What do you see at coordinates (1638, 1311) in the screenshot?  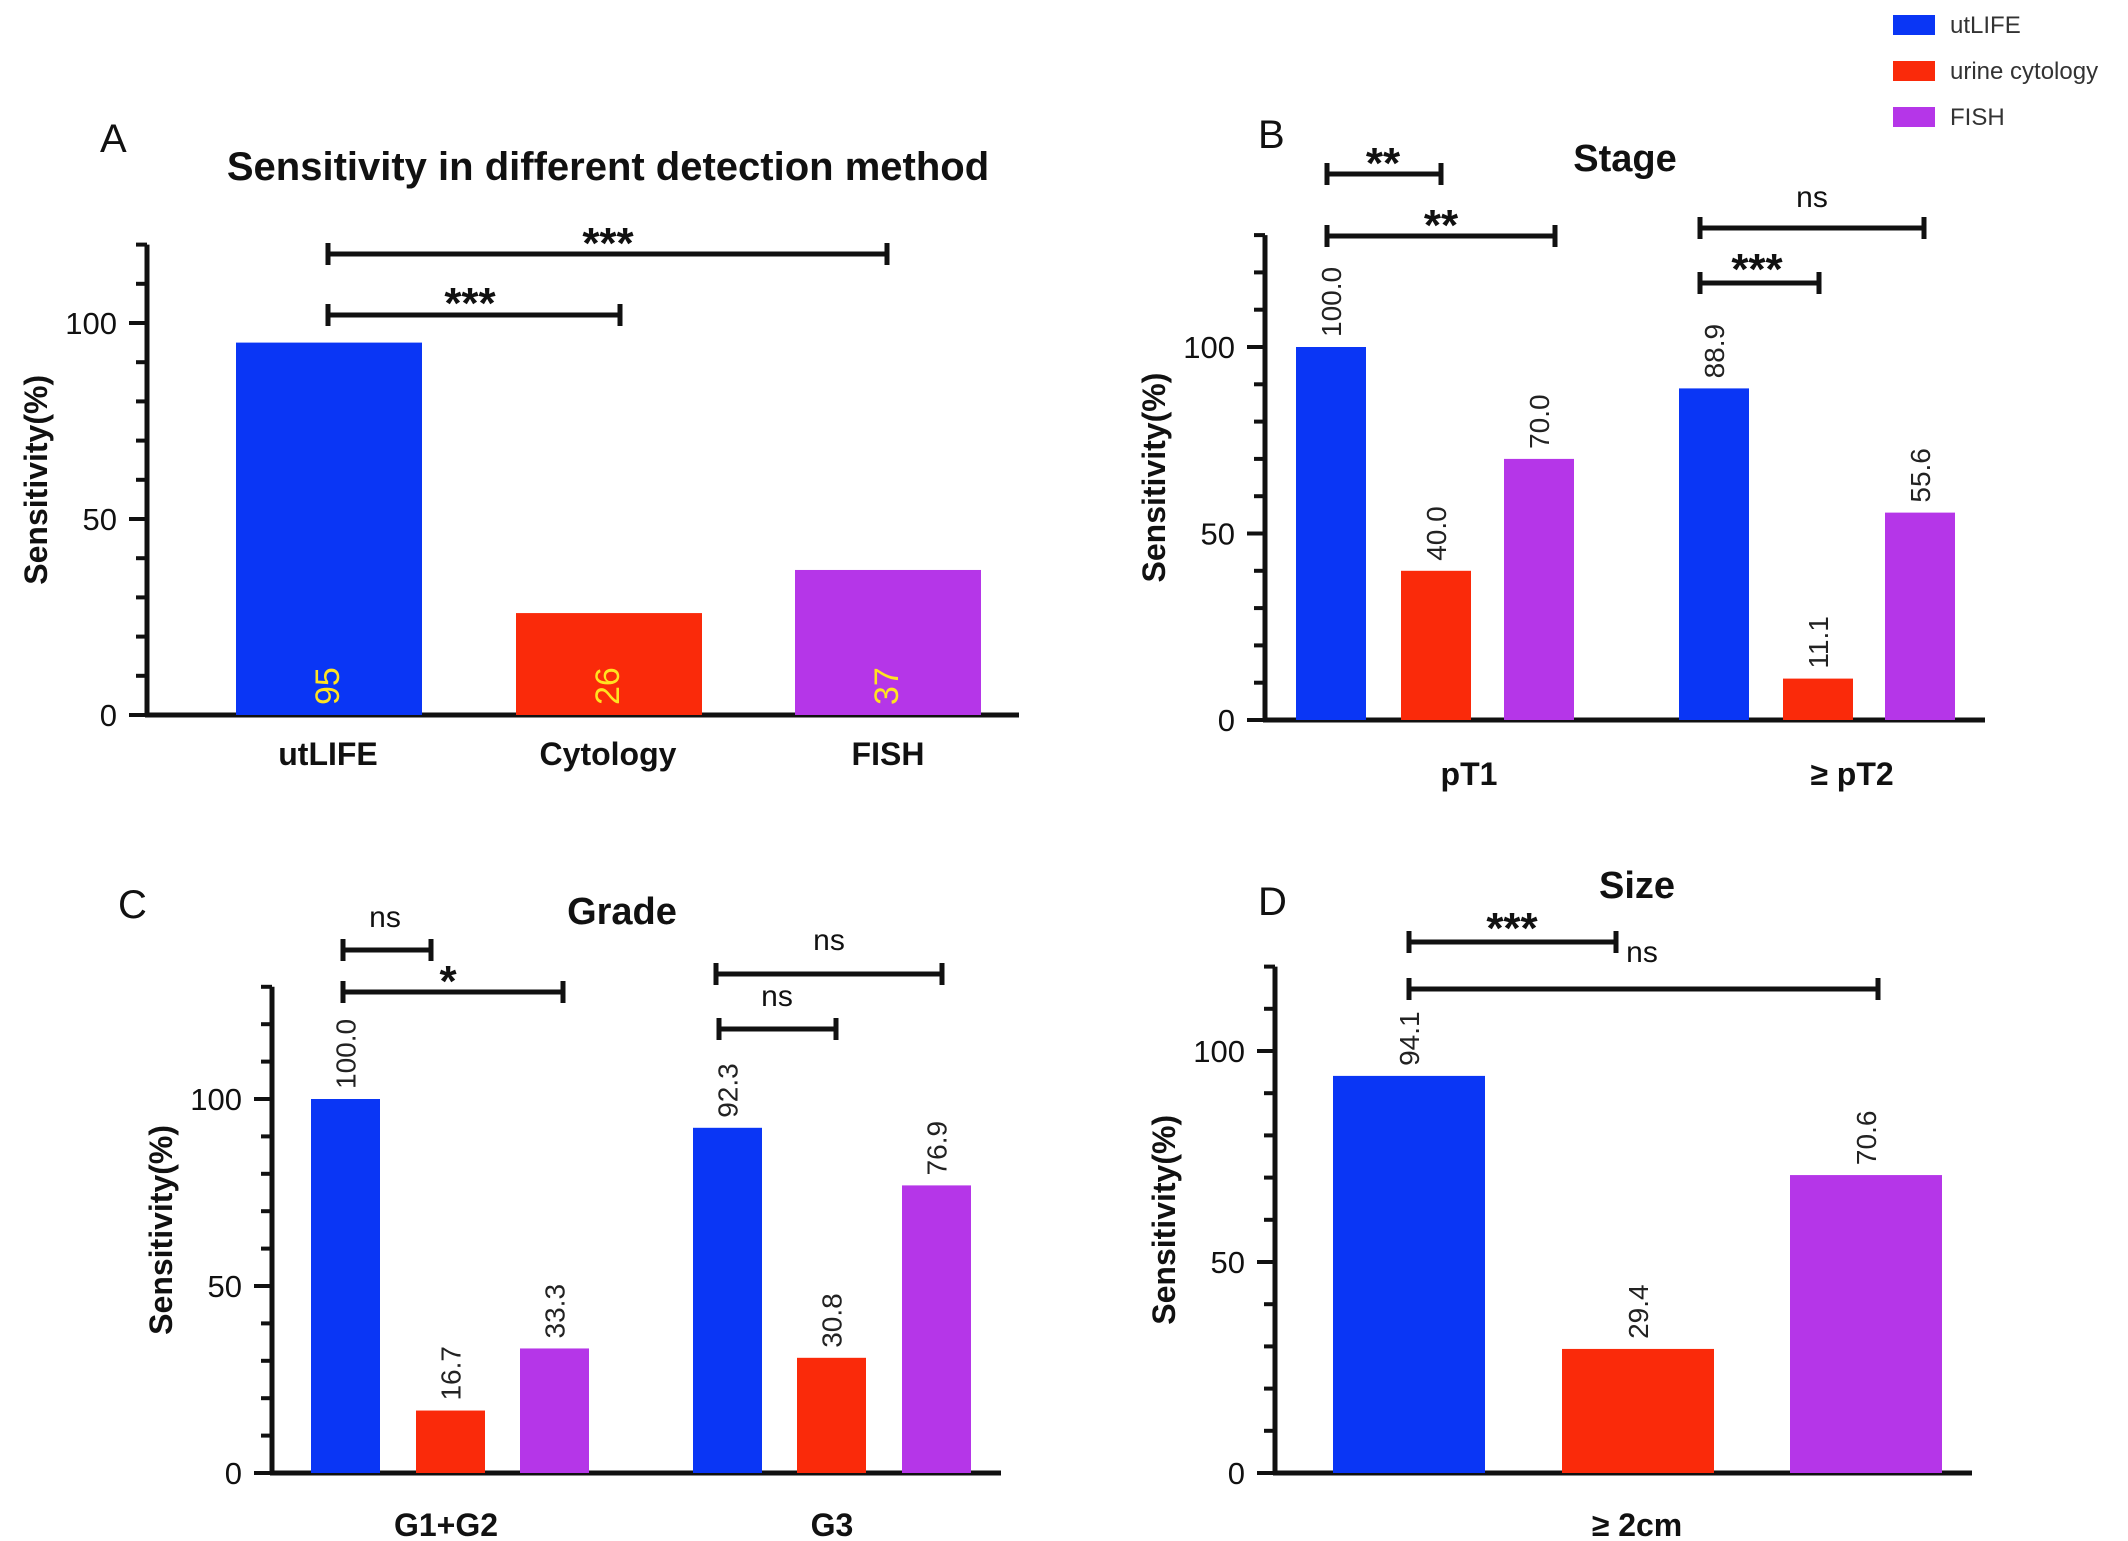 I see `bar-value-label: 29.4` at bounding box center [1638, 1311].